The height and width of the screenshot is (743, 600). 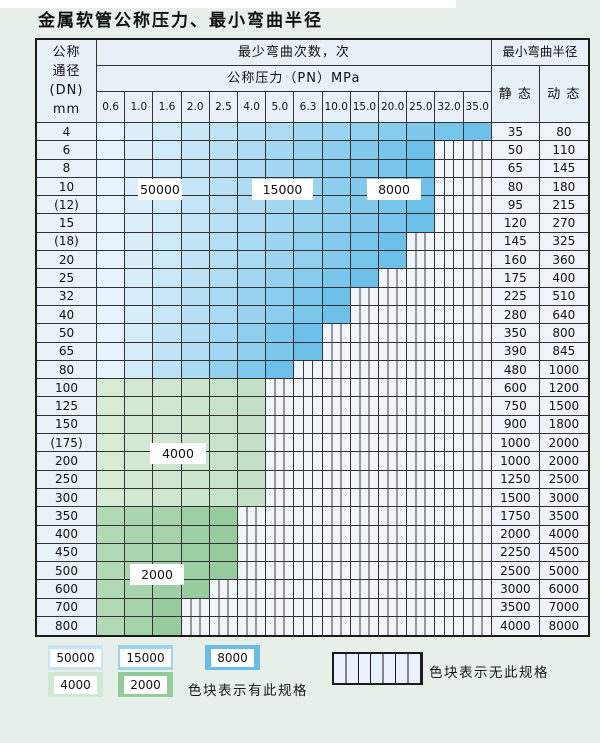 What do you see at coordinates (515, 260) in the screenshot?
I see `static-radius-cell: 160` at bounding box center [515, 260].